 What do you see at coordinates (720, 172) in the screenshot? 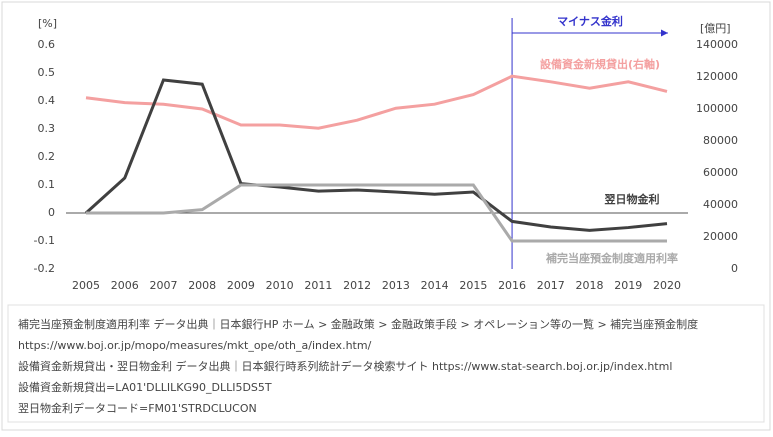
I see `y2-tick-label: 60000` at bounding box center [720, 172].